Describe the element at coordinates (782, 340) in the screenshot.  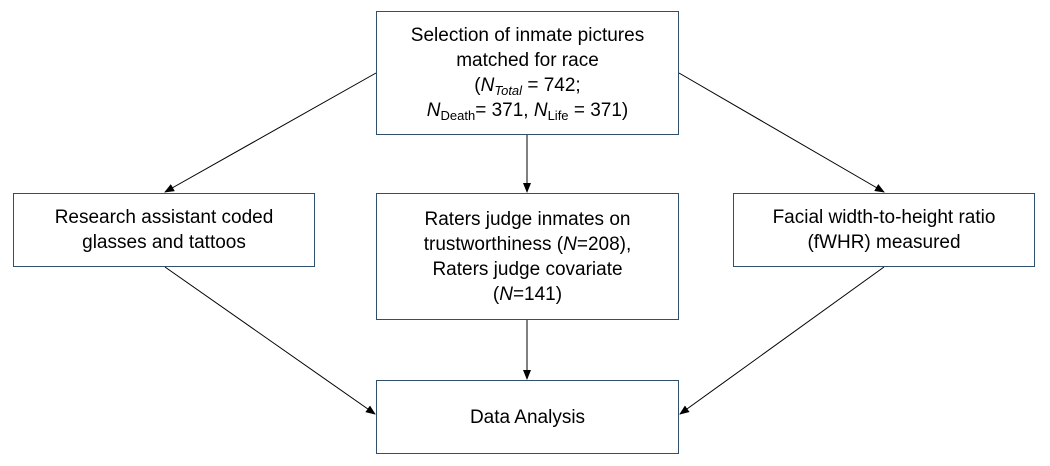
I see `arrow-fwhr-to-analysis` at that location.